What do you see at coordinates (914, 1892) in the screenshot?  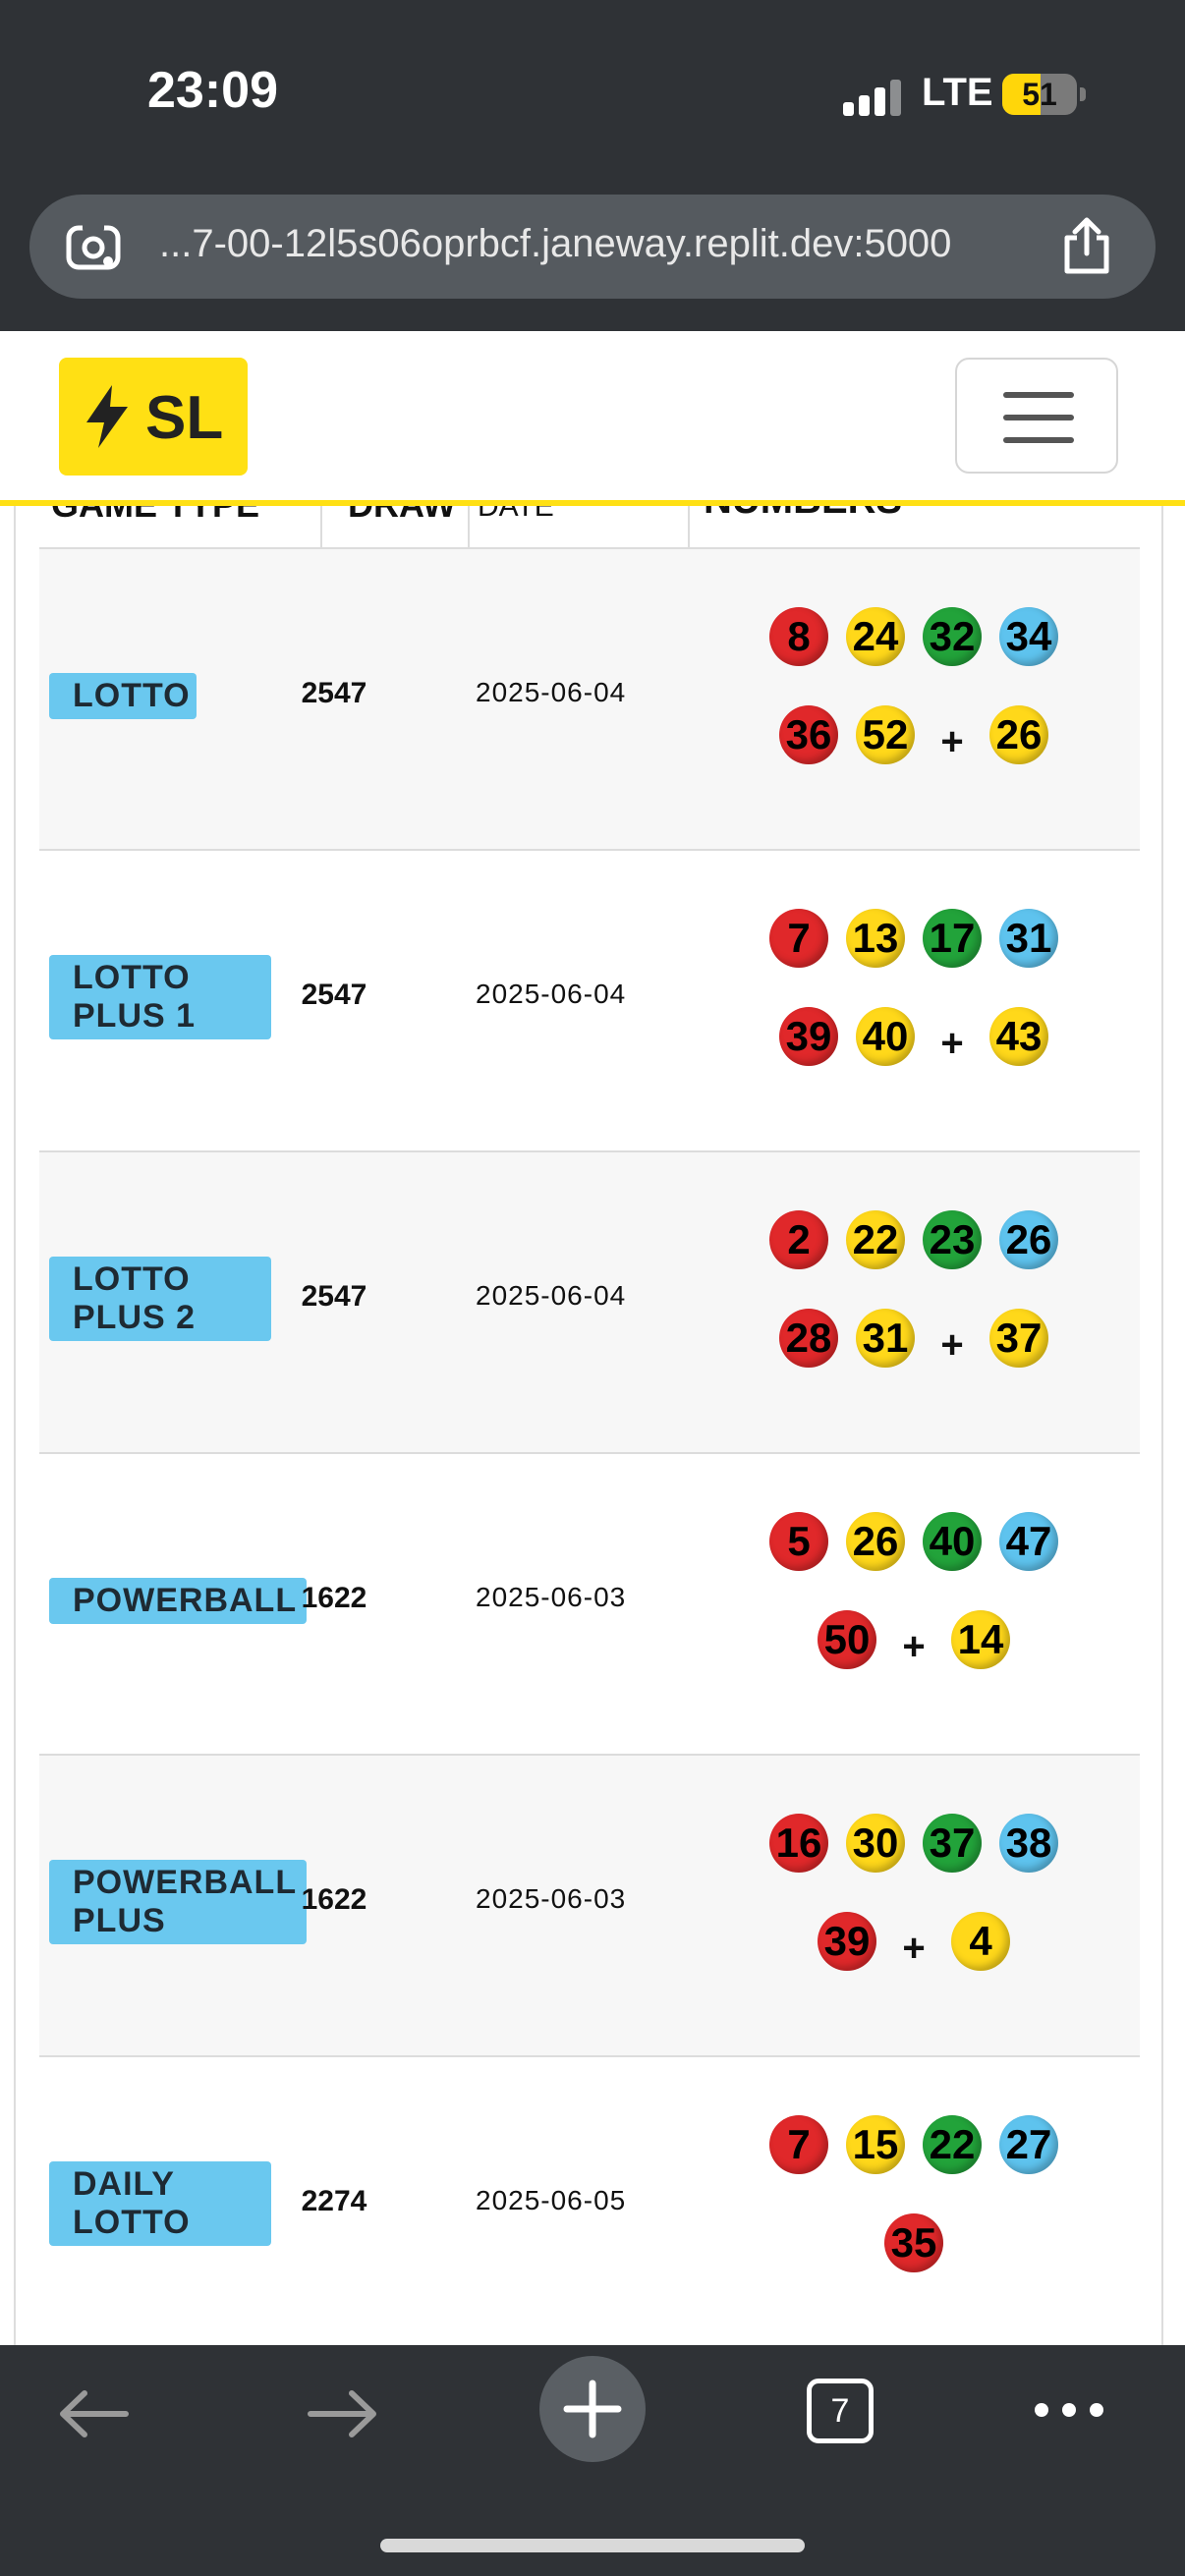 I see `winning-numbers: 16 30 37 38 39 +4` at bounding box center [914, 1892].